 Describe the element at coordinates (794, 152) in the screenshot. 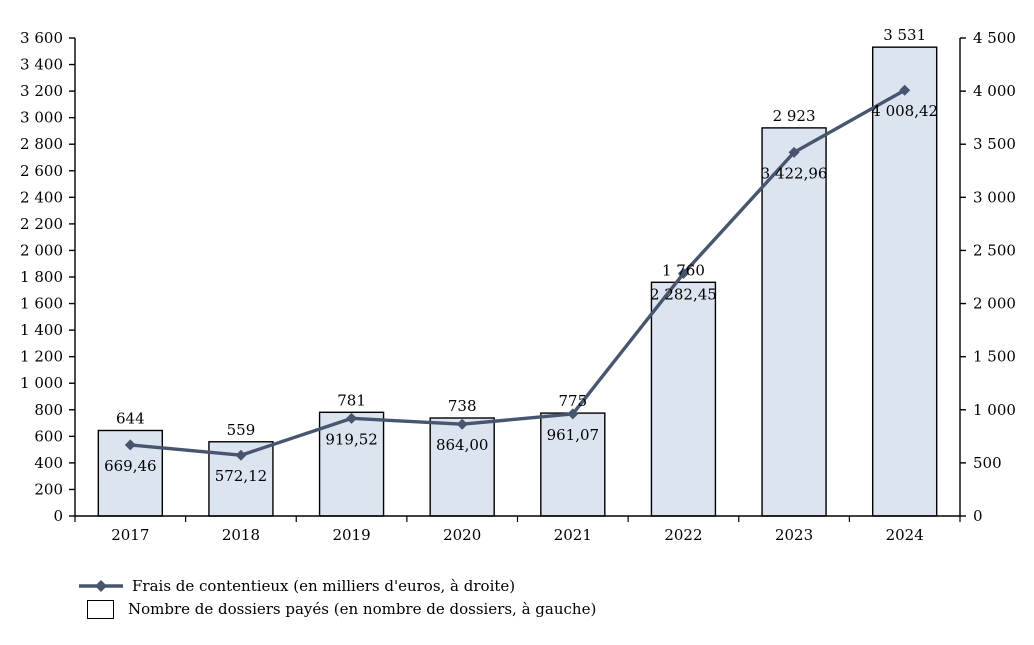

I see `line-marker-2023` at that location.